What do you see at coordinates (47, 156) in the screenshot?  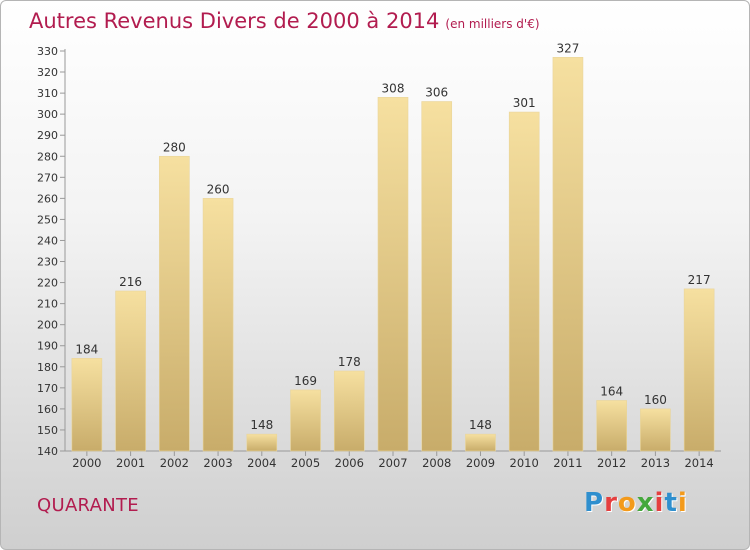 I see `y-tick-label: 280` at bounding box center [47, 156].